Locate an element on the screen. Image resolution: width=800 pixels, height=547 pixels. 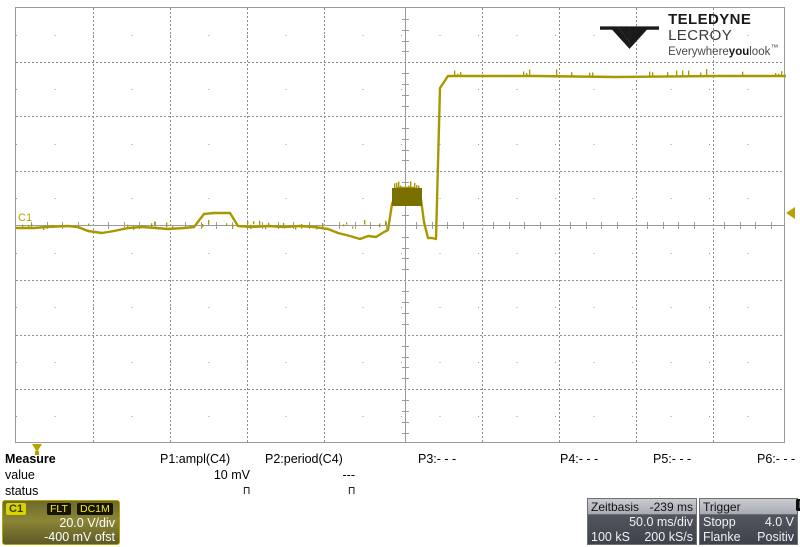
channel-descriptor-c1: C1 FLT DC1M 20.0 V/div -400 mV ofst is located at coordinates (61, 522).